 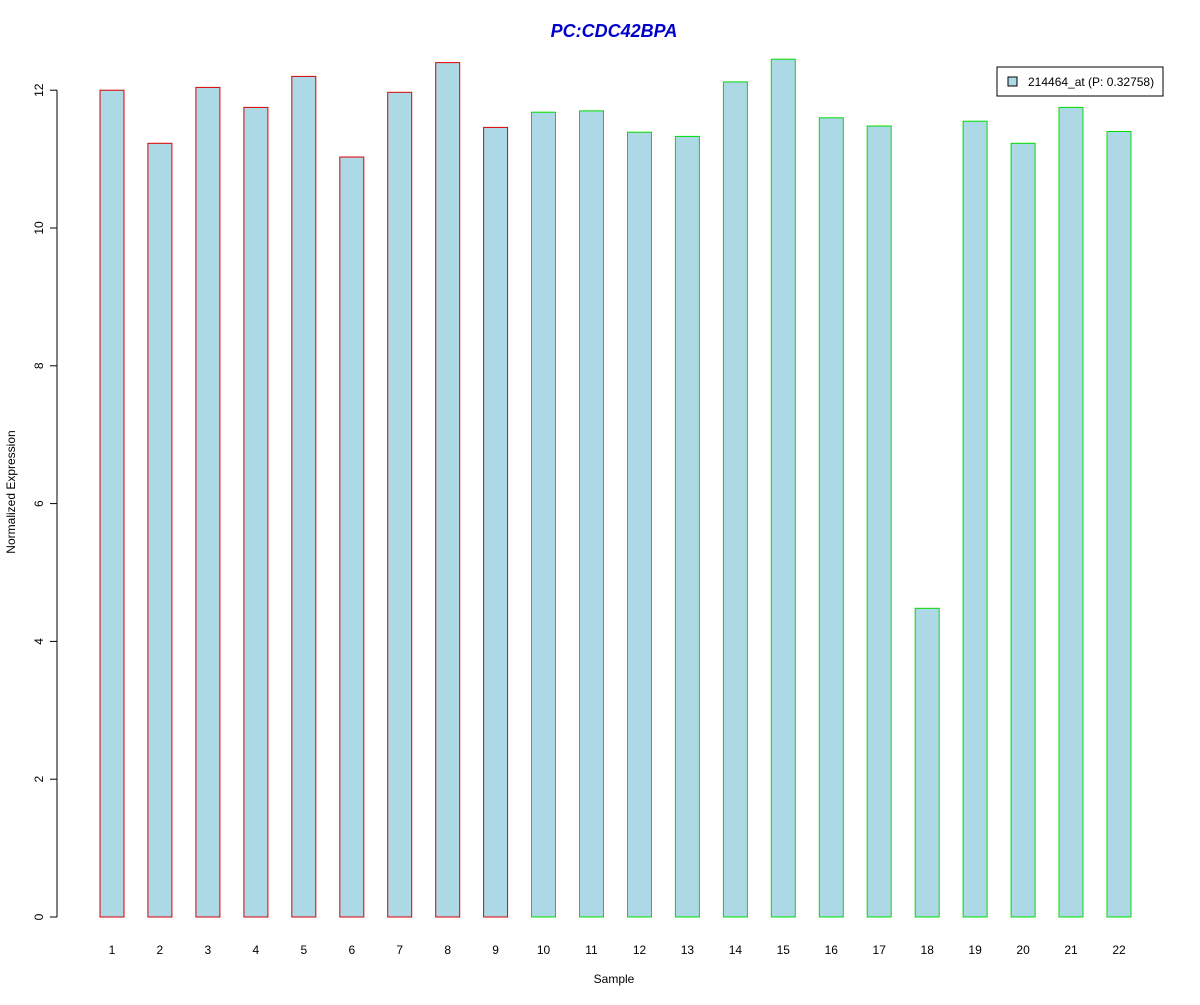 What do you see at coordinates (975, 950) in the screenshot?
I see `x-tick-label: 19` at bounding box center [975, 950].